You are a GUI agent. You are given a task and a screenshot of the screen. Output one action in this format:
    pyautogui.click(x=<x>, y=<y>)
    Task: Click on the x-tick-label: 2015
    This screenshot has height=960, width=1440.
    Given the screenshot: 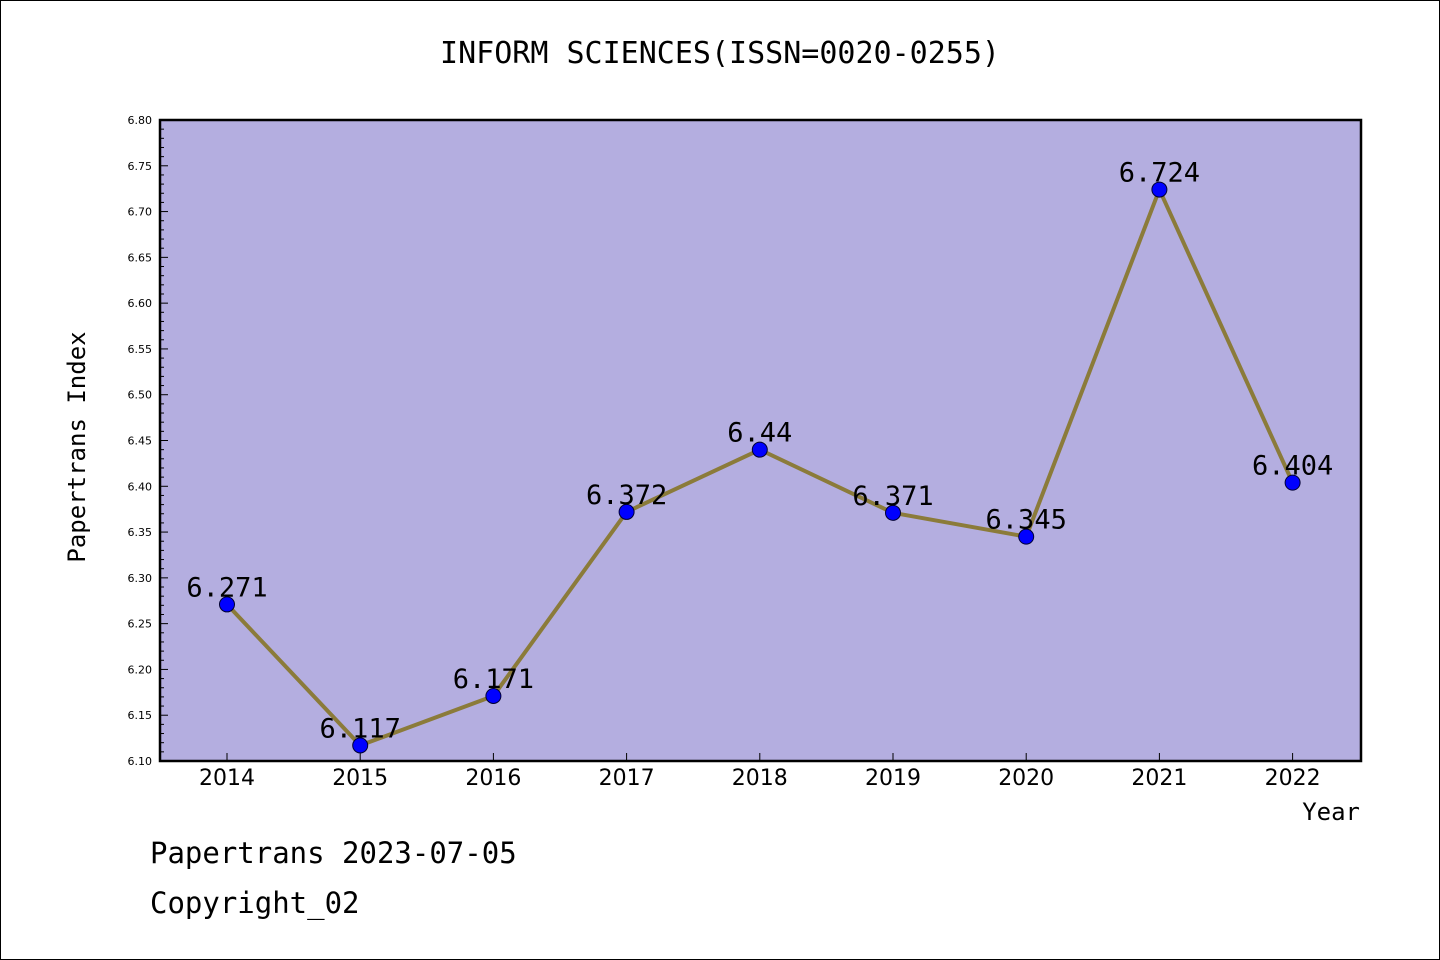 What is the action you would take?
    pyautogui.click(x=360, y=778)
    